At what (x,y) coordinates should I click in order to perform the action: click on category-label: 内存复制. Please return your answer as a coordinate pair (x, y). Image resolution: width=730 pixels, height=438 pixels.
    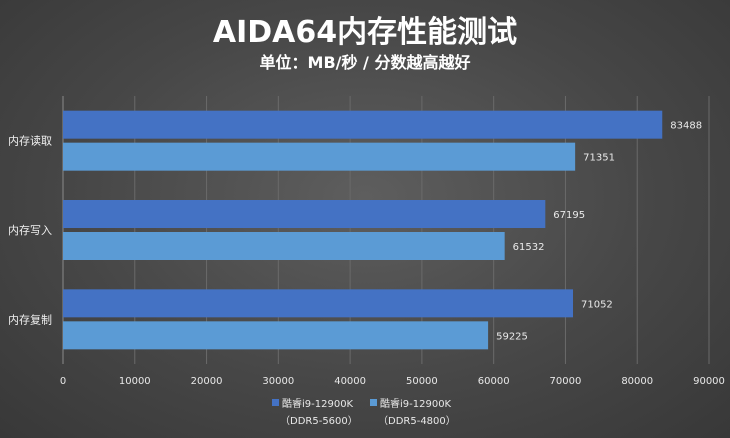
    Looking at the image, I should click on (30, 319).